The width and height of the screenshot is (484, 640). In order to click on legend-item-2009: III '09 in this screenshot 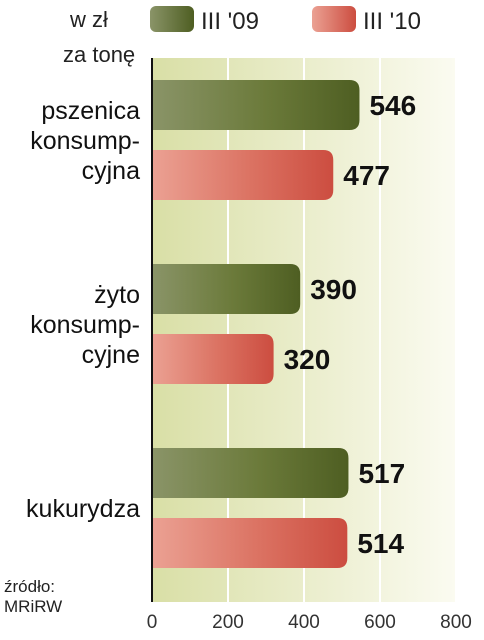, I will do `click(204, 20)`.